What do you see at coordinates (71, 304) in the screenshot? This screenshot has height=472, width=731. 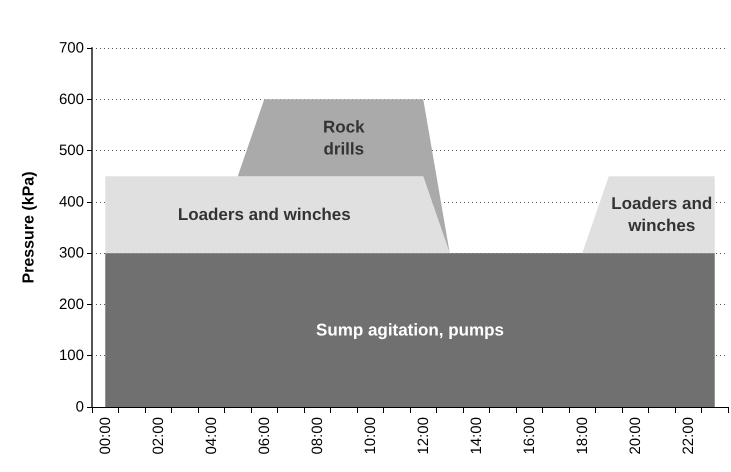 I see `y-tick-label: 200` at bounding box center [71, 304].